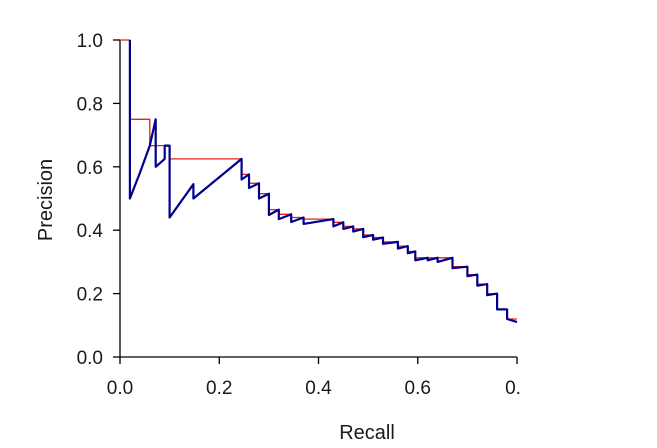 The width and height of the screenshot is (657, 448). Describe the element at coordinates (219, 388) in the screenshot. I see `x-tick-label: 0.2` at that location.